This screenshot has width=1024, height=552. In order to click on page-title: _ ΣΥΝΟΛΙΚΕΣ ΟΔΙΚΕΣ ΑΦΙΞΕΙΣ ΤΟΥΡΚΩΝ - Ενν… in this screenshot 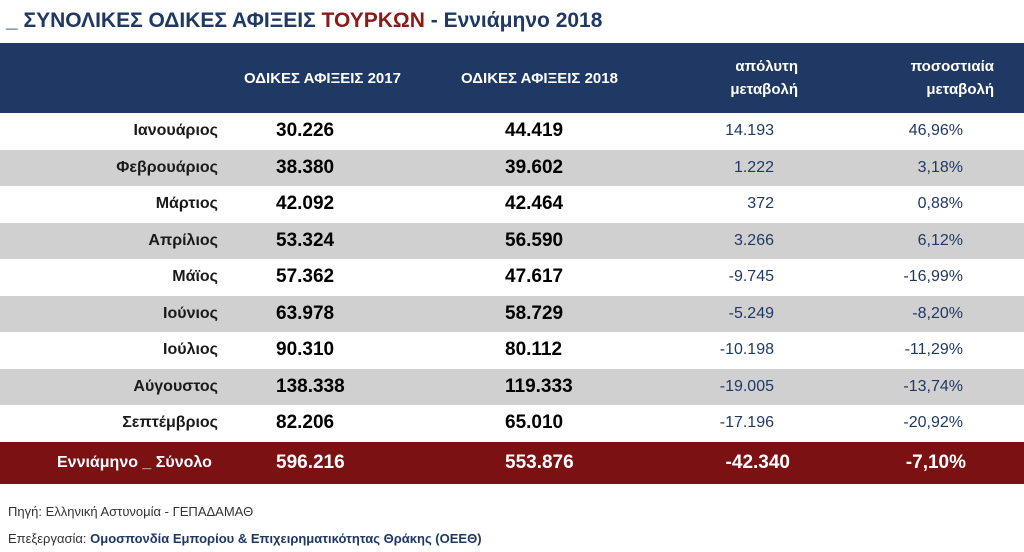, I will do `click(304, 21)`.